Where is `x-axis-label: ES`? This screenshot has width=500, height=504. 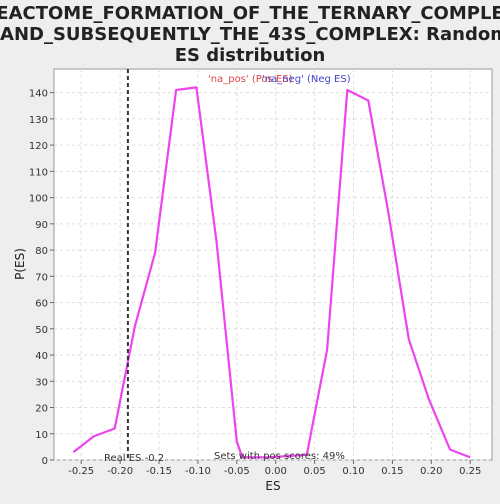
x-axis-label: ES is located at coordinates (272, 486).